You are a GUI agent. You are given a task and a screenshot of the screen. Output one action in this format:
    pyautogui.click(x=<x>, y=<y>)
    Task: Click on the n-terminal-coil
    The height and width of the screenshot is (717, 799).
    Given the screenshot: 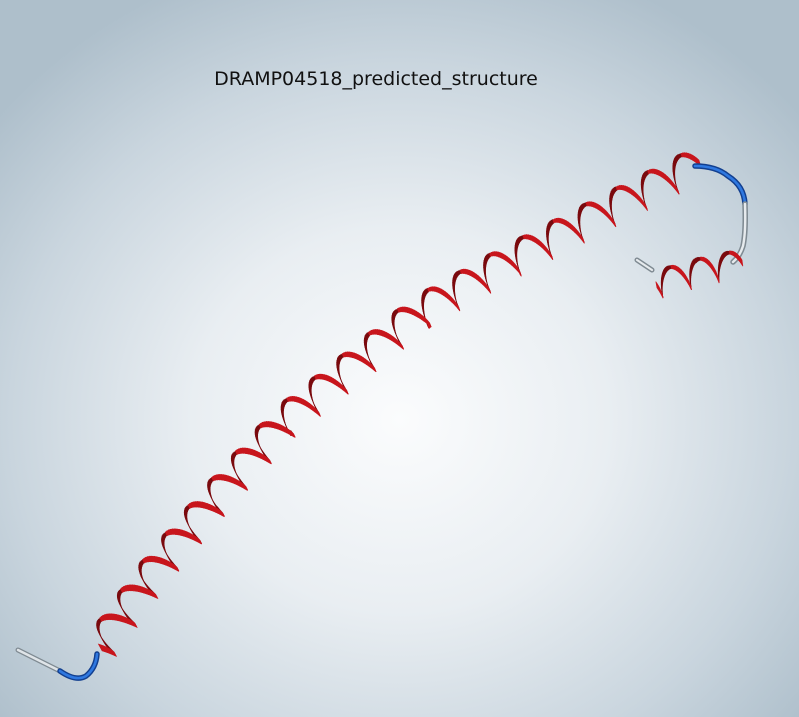 What is the action you would take?
    pyautogui.click(x=57, y=664)
    